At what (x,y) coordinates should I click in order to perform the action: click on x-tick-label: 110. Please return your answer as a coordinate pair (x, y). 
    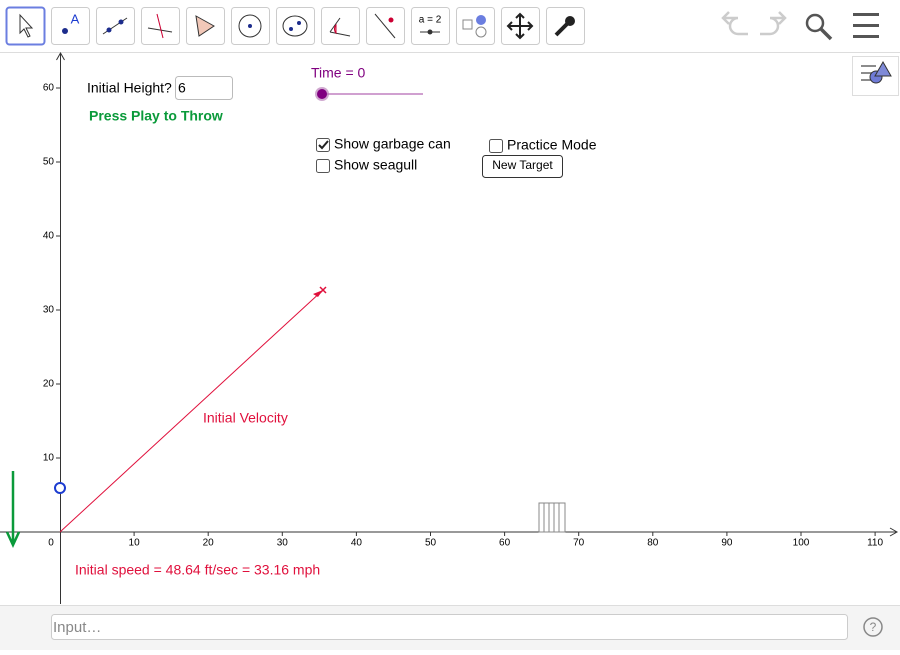
    Looking at the image, I should click on (875, 543).